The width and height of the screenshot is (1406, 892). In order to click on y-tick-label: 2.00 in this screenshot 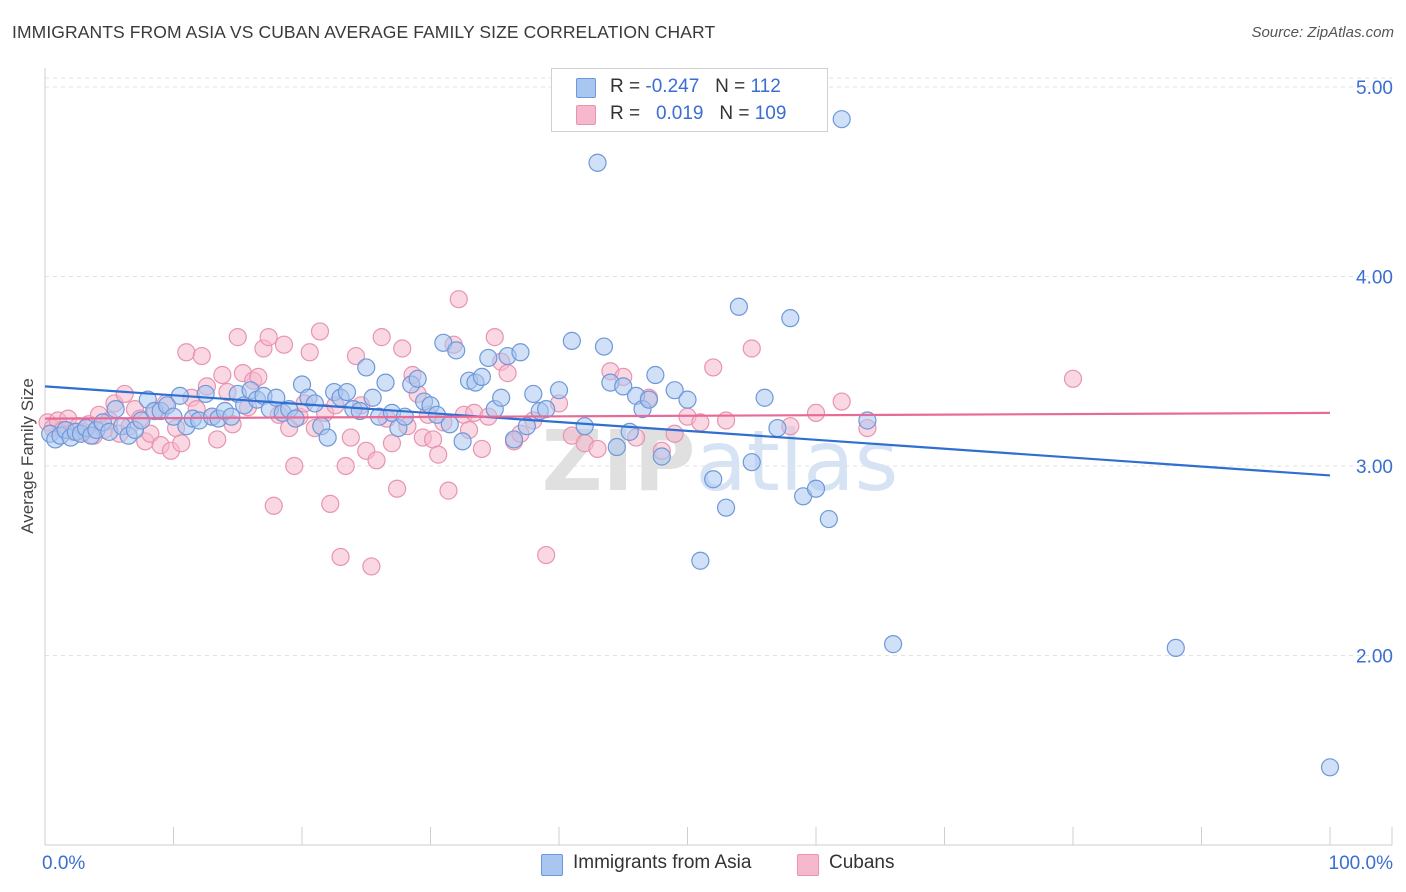, I will do `click(1374, 656)`.